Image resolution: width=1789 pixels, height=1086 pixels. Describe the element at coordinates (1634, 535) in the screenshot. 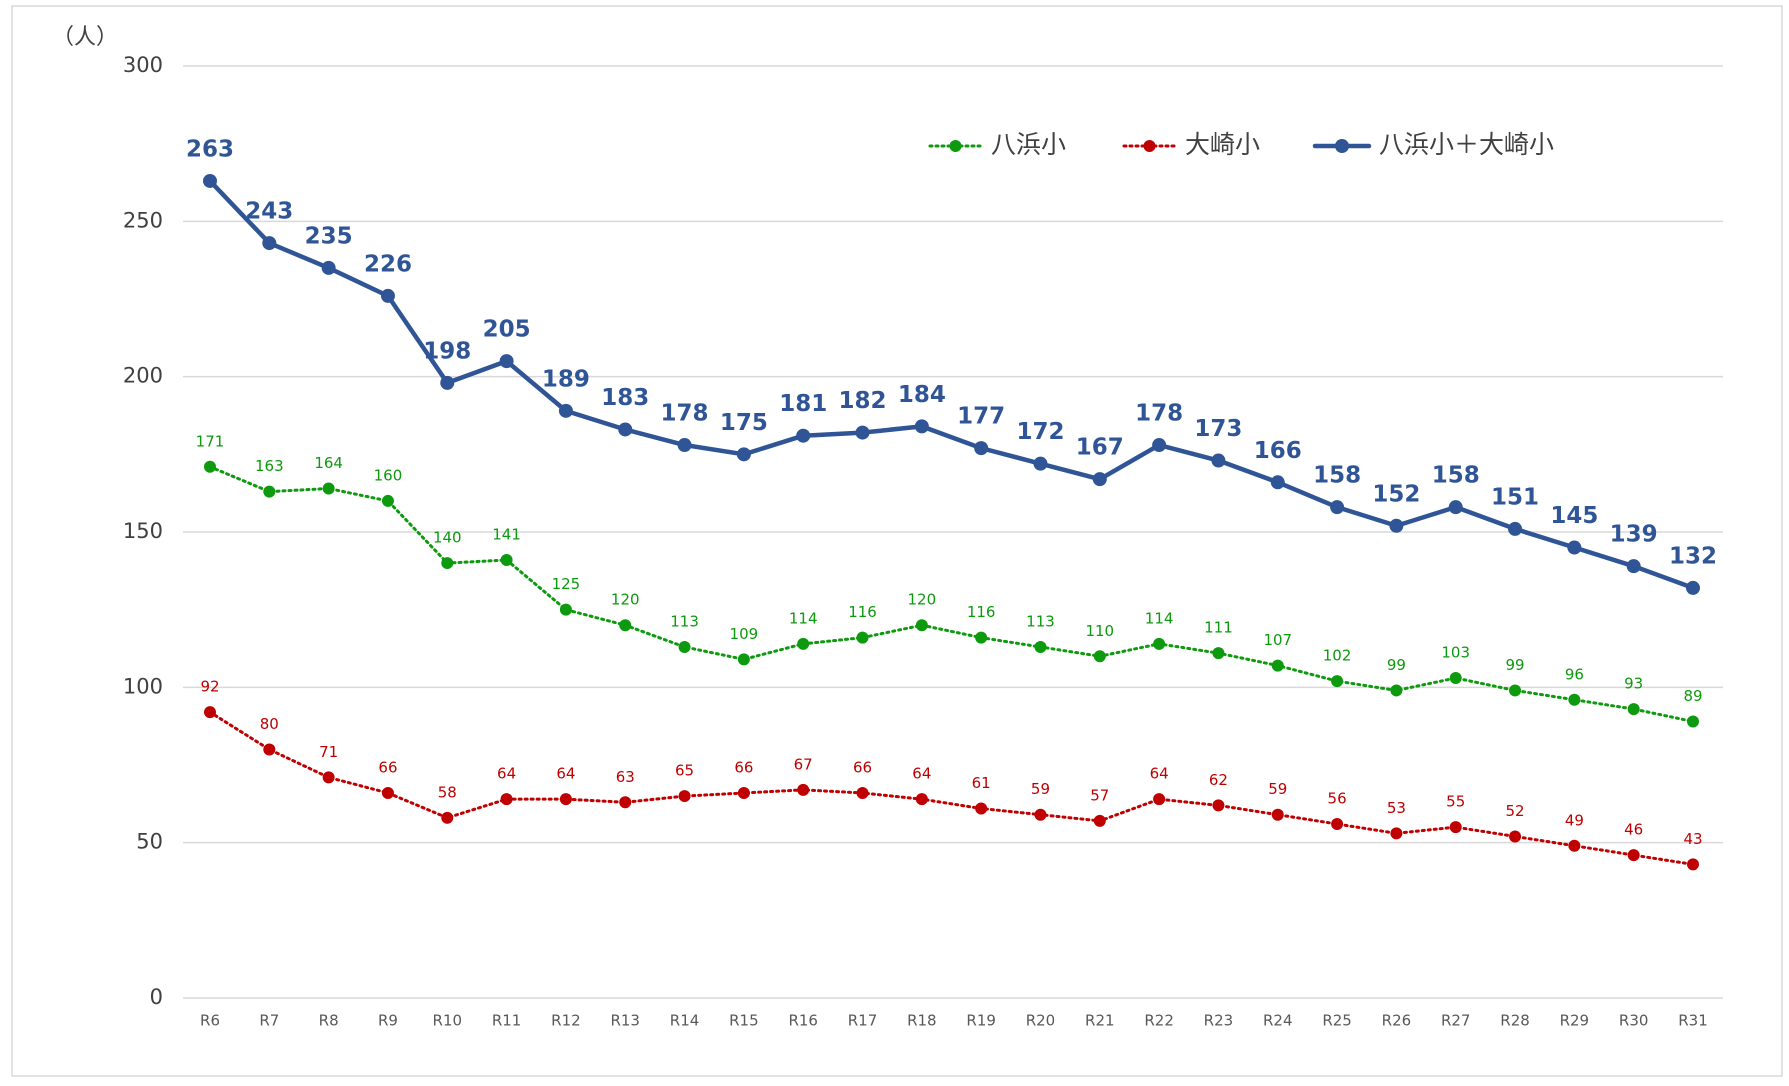

I see `data-label: 139` at that location.